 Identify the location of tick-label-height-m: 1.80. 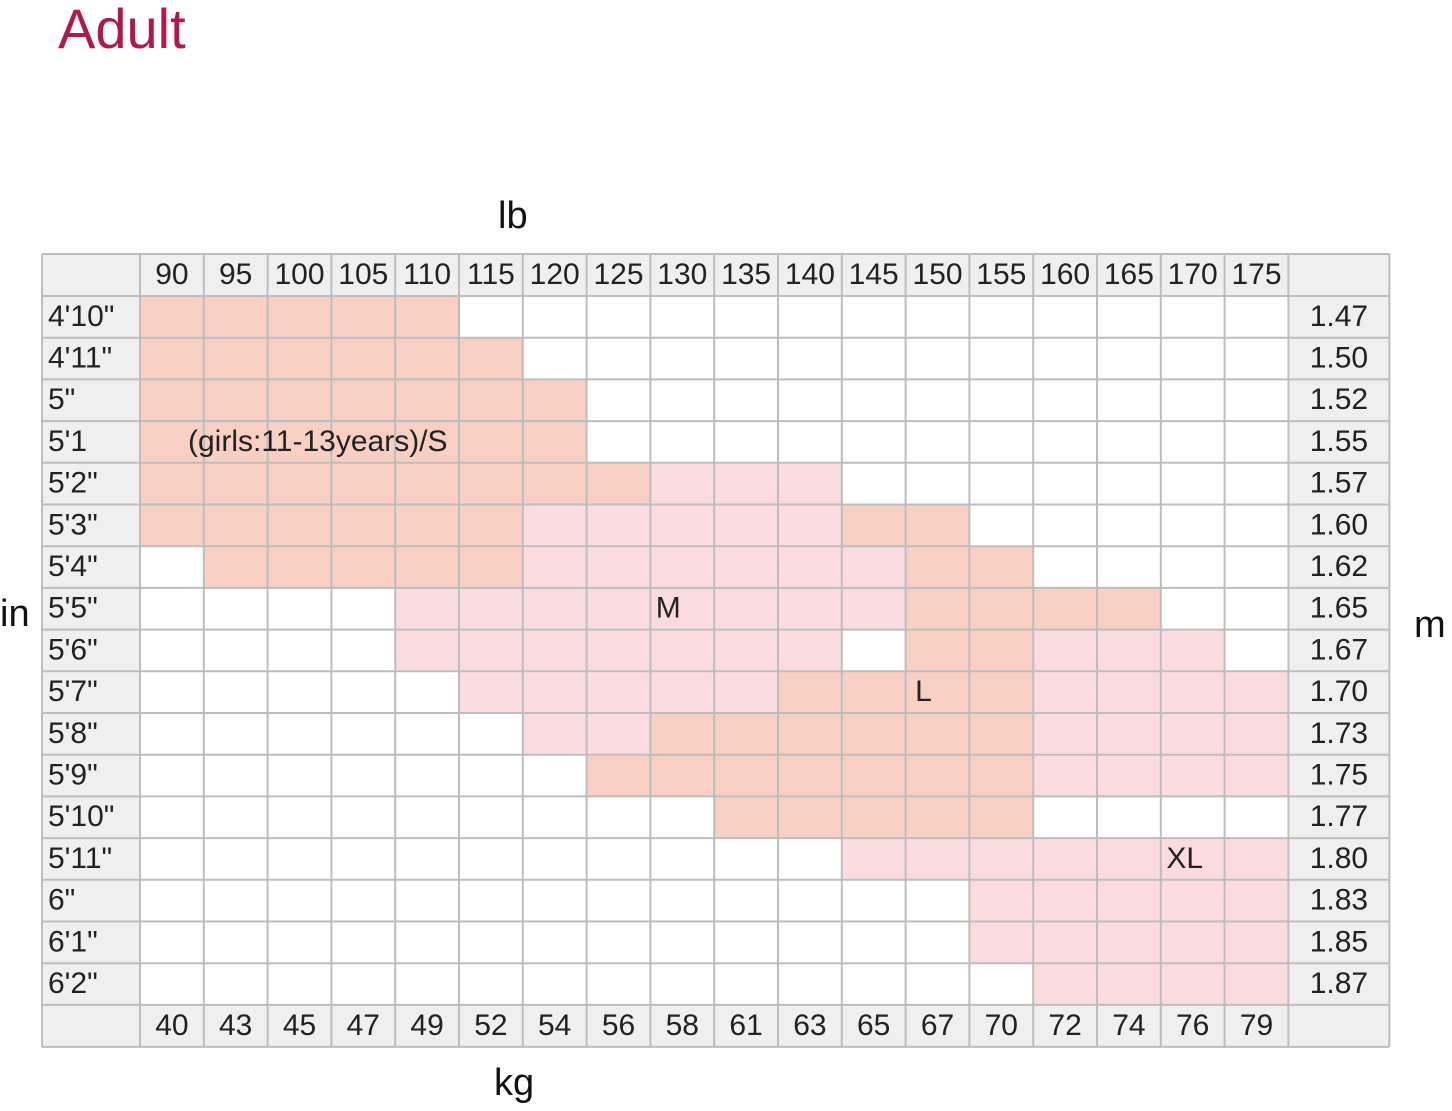
(1339, 858).